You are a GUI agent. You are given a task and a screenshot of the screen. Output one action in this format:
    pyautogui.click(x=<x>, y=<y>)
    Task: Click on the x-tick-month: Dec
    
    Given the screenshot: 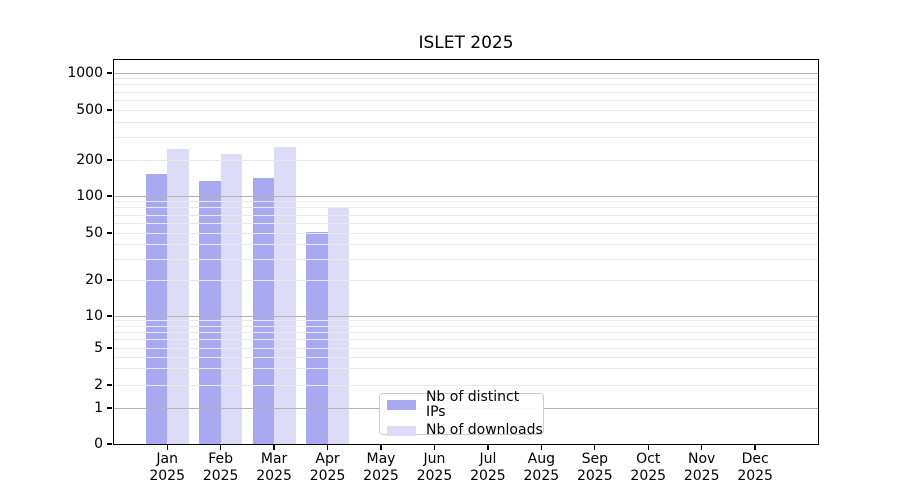 What is the action you would take?
    pyautogui.click(x=755, y=459)
    